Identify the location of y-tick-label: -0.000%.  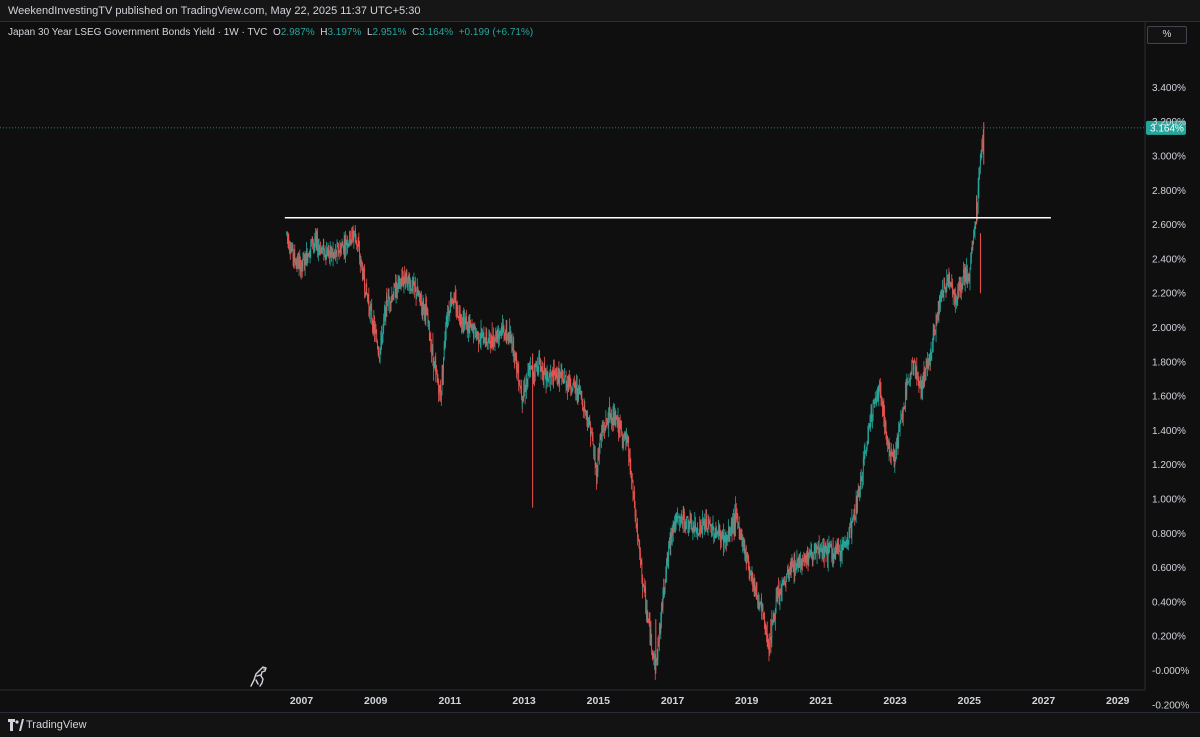
(1170, 671).